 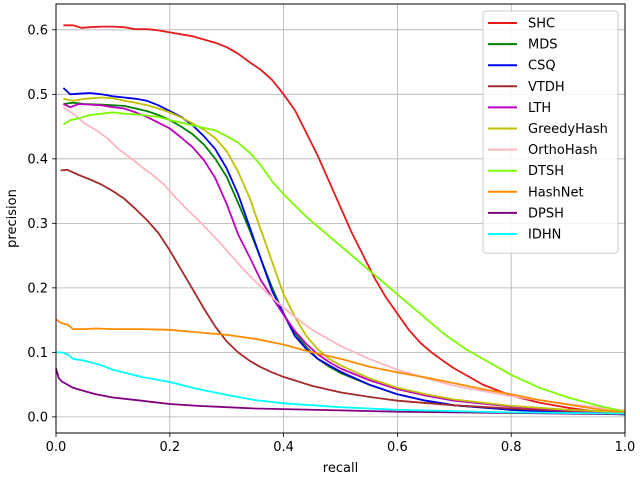 I want to click on y-tick-label: 0.4, so click(x=37, y=159).